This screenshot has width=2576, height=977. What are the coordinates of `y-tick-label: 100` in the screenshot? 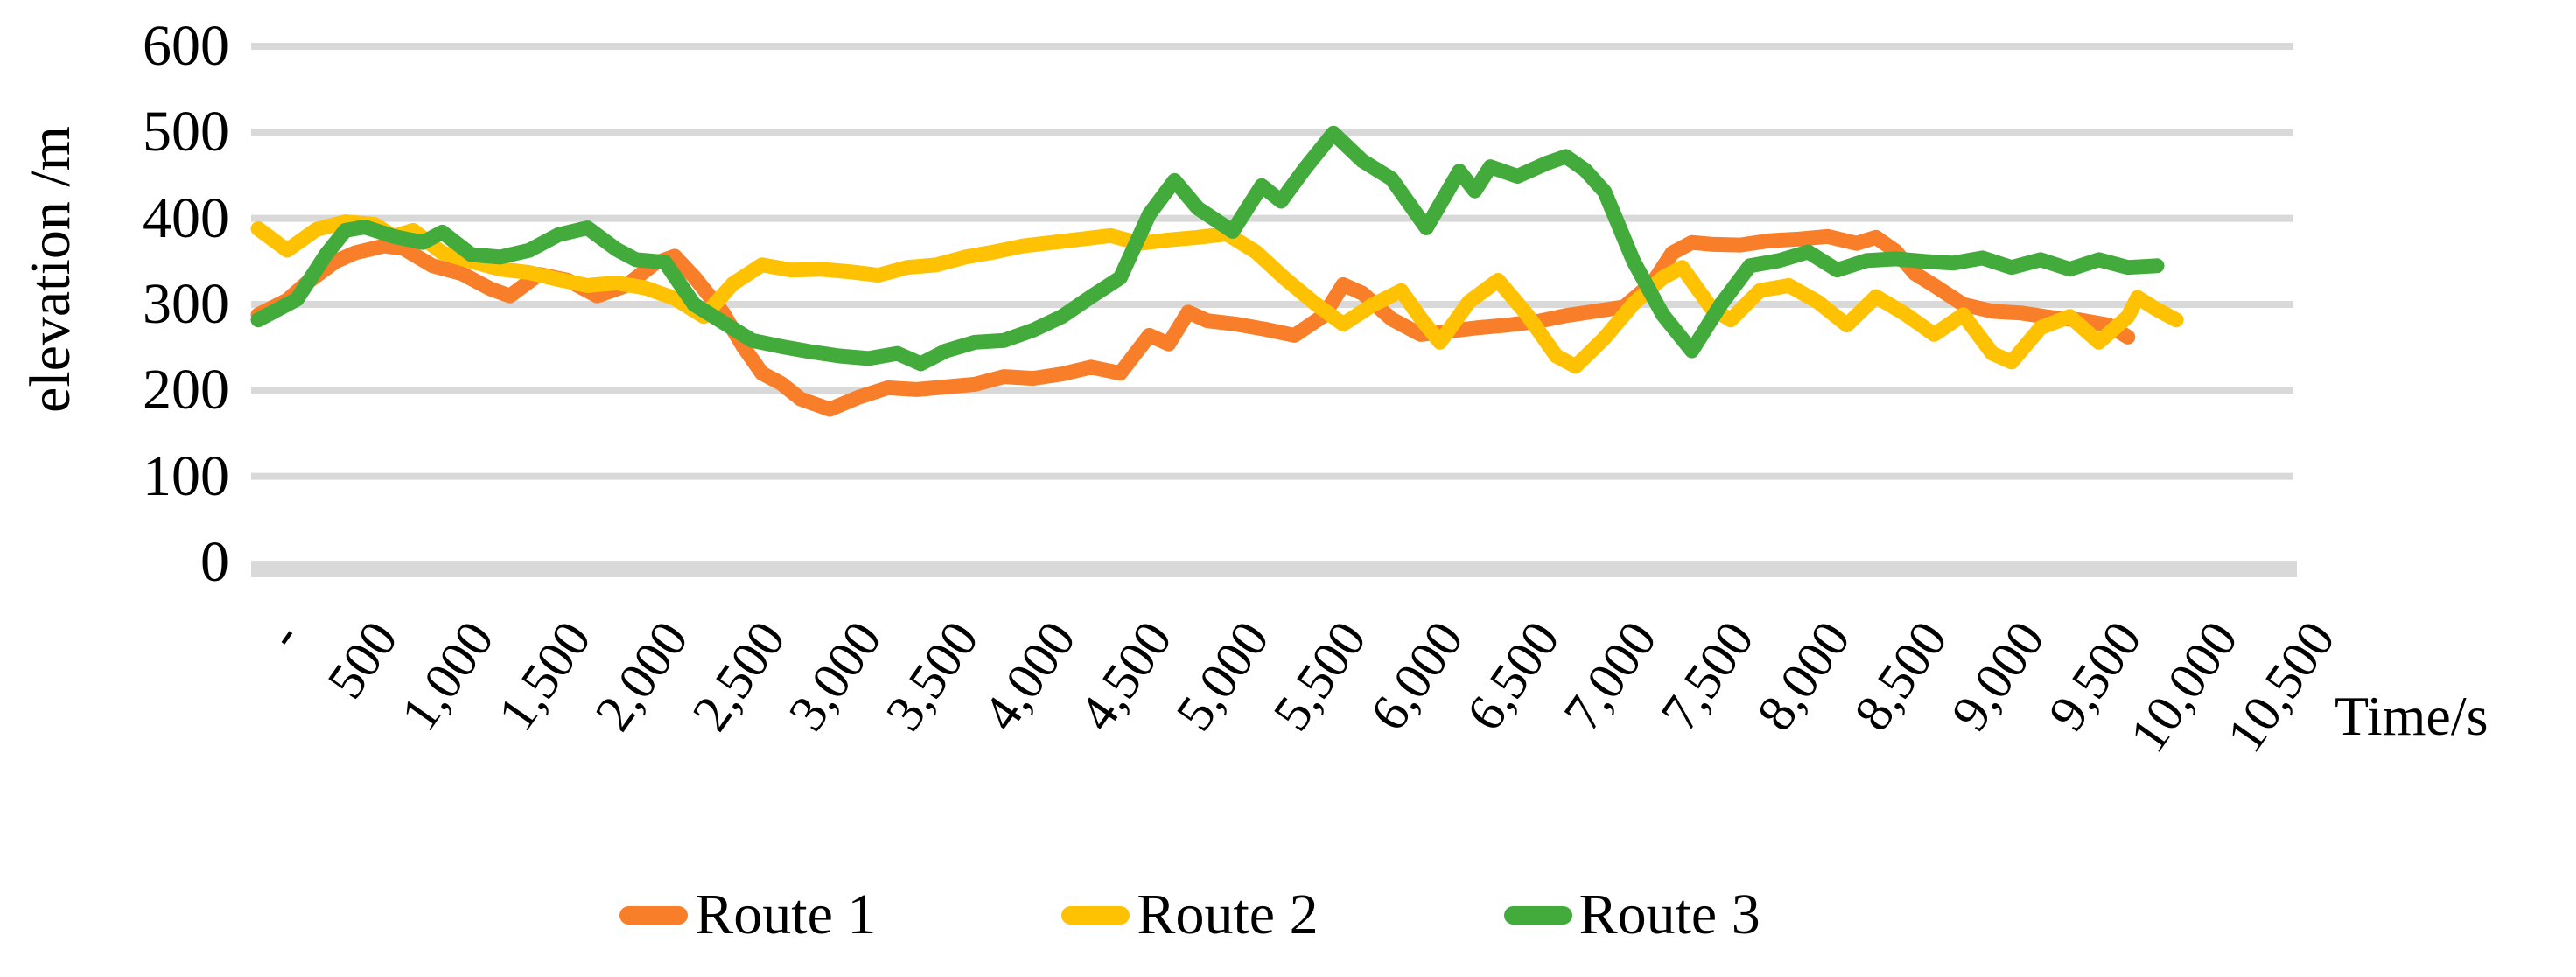 It's located at (186, 476).